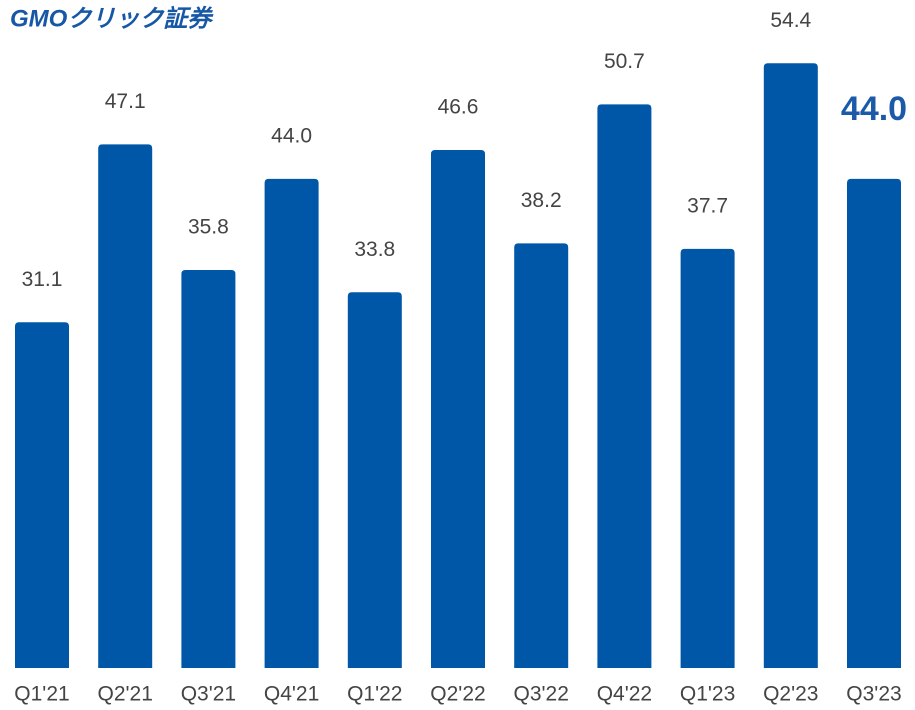 This screenshot has height=710, width=915. What do you see at coordinates (707, 205) in the screenshot?
I see `value-label: 37.7` at bounding box center [707, 205].